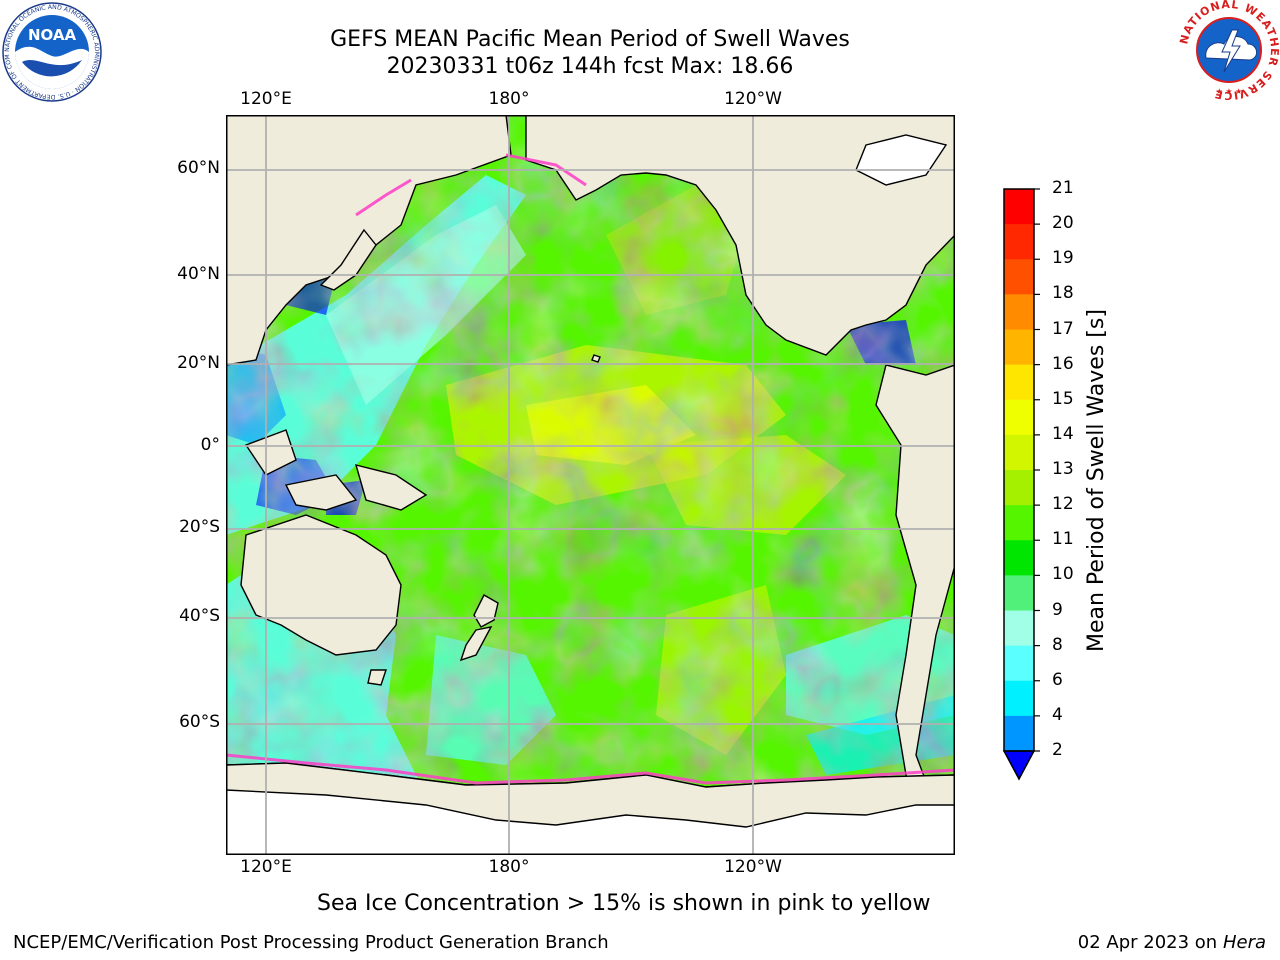 The image size is (1280, 960). I want to click on lon-label-top-120w: 120°W, so click(753, 99).